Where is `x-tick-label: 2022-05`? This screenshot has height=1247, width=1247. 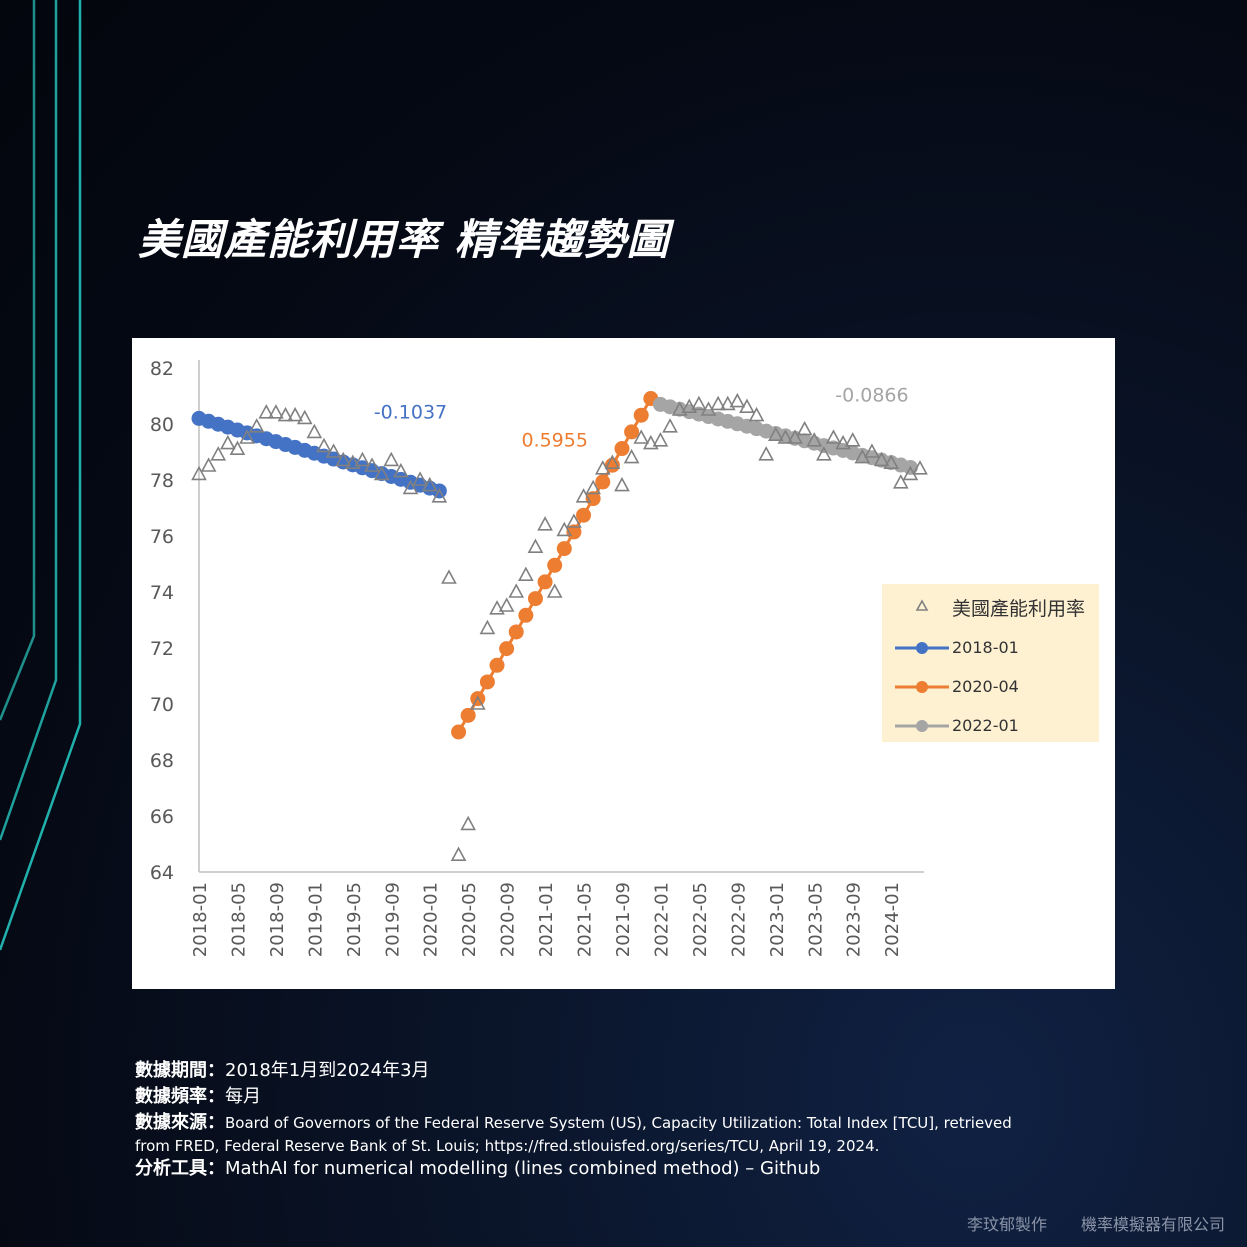
x-tick-label: 2022-05 is located at coordinates (700, 919).